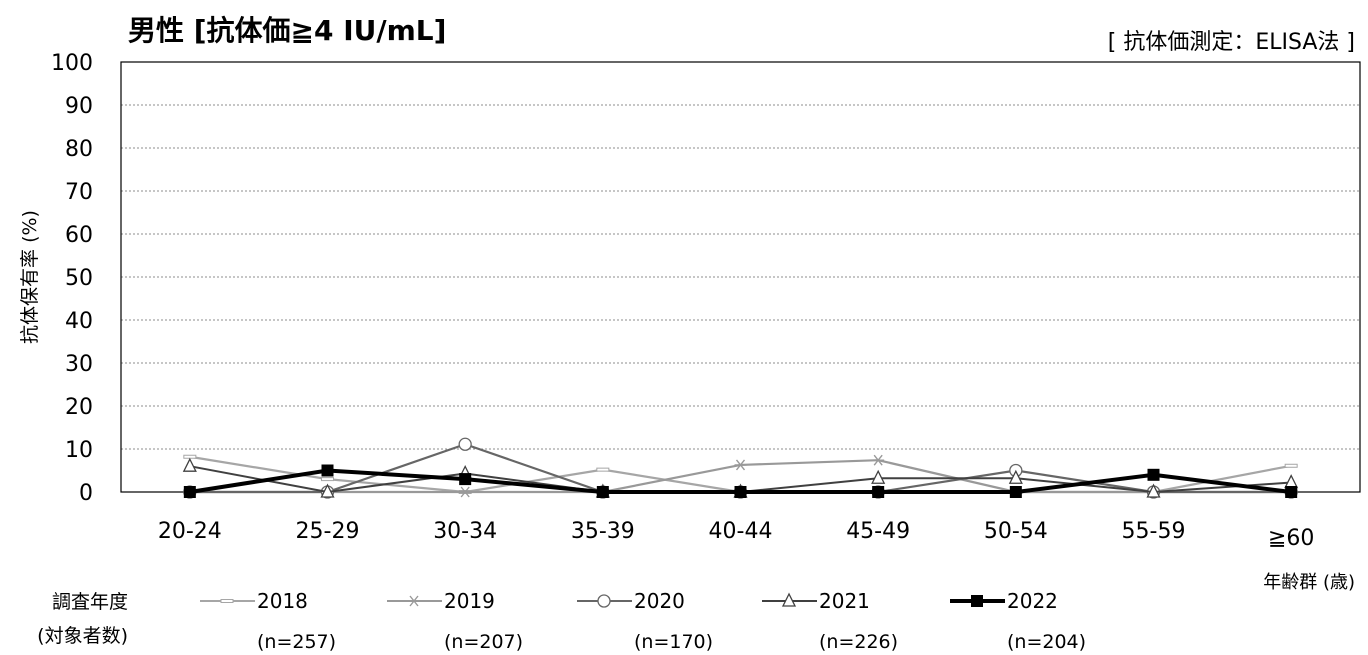  I want to click on x-axis-label: 年齢群 (歳), so click(1309, 582).